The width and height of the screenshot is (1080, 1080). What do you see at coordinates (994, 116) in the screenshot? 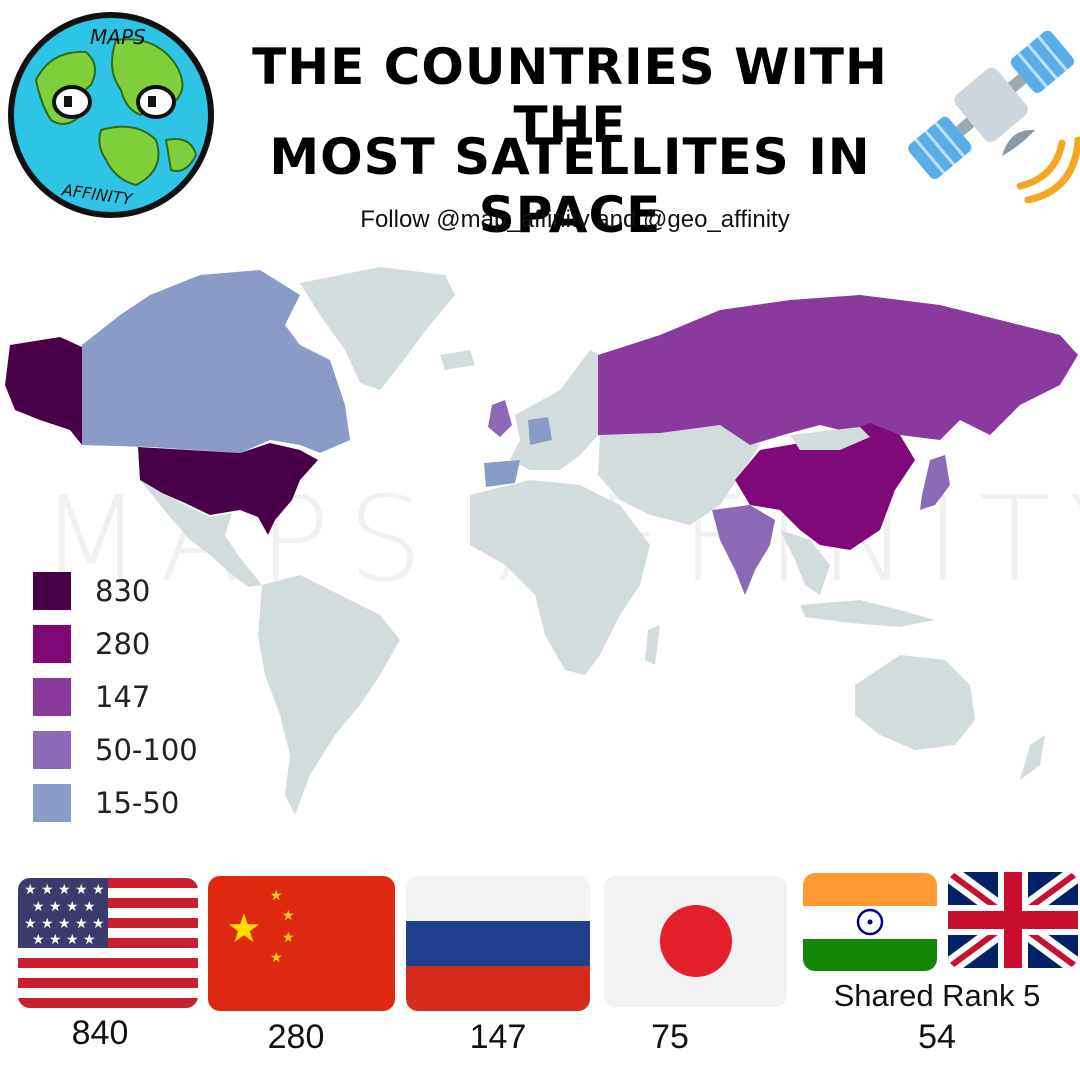
I see `satellite-icon` at bounding box center [994, 116].